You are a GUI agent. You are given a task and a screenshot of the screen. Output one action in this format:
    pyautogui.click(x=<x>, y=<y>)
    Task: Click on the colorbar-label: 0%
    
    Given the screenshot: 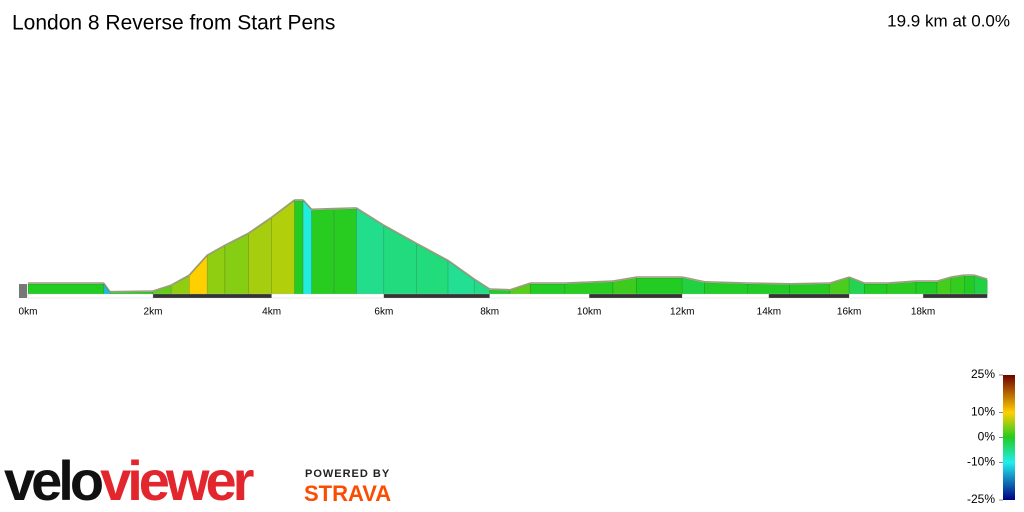 What is the action you would take?
    pyautogui.click(x=987, y=437)
    